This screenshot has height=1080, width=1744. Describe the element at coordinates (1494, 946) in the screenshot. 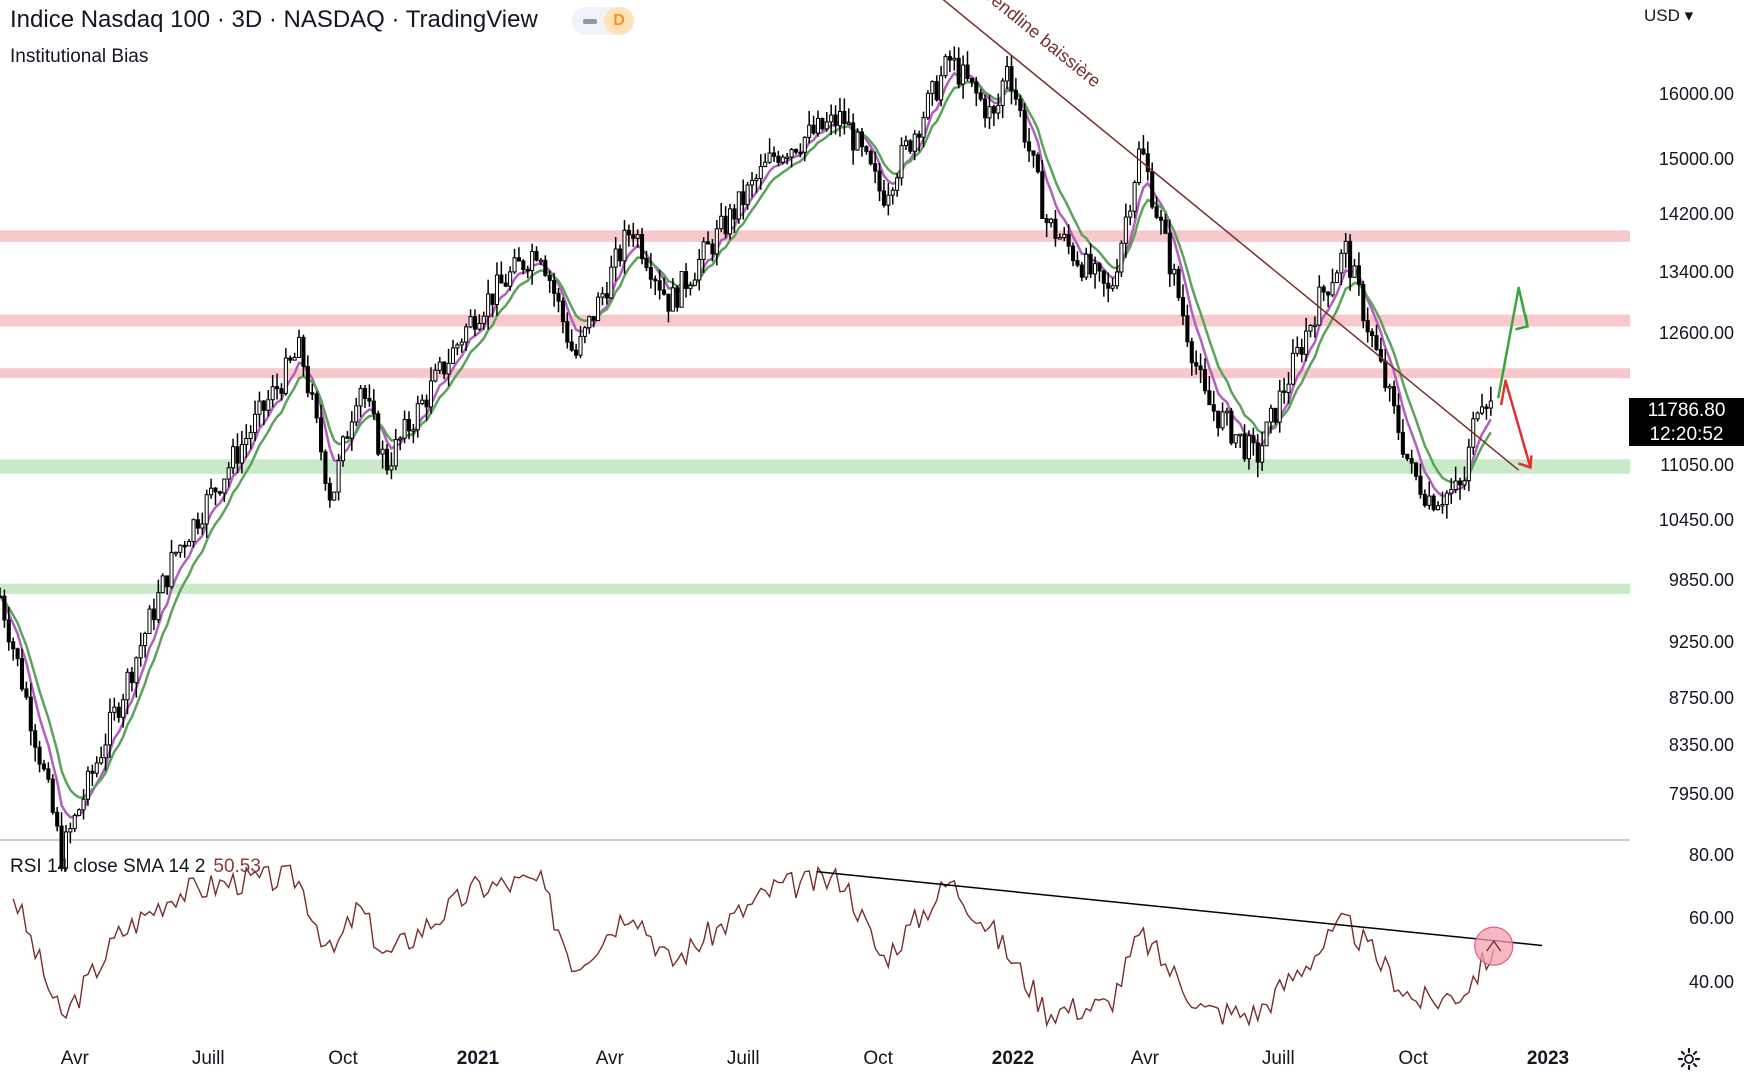

I see `rsi-breakout-marker` at that location.